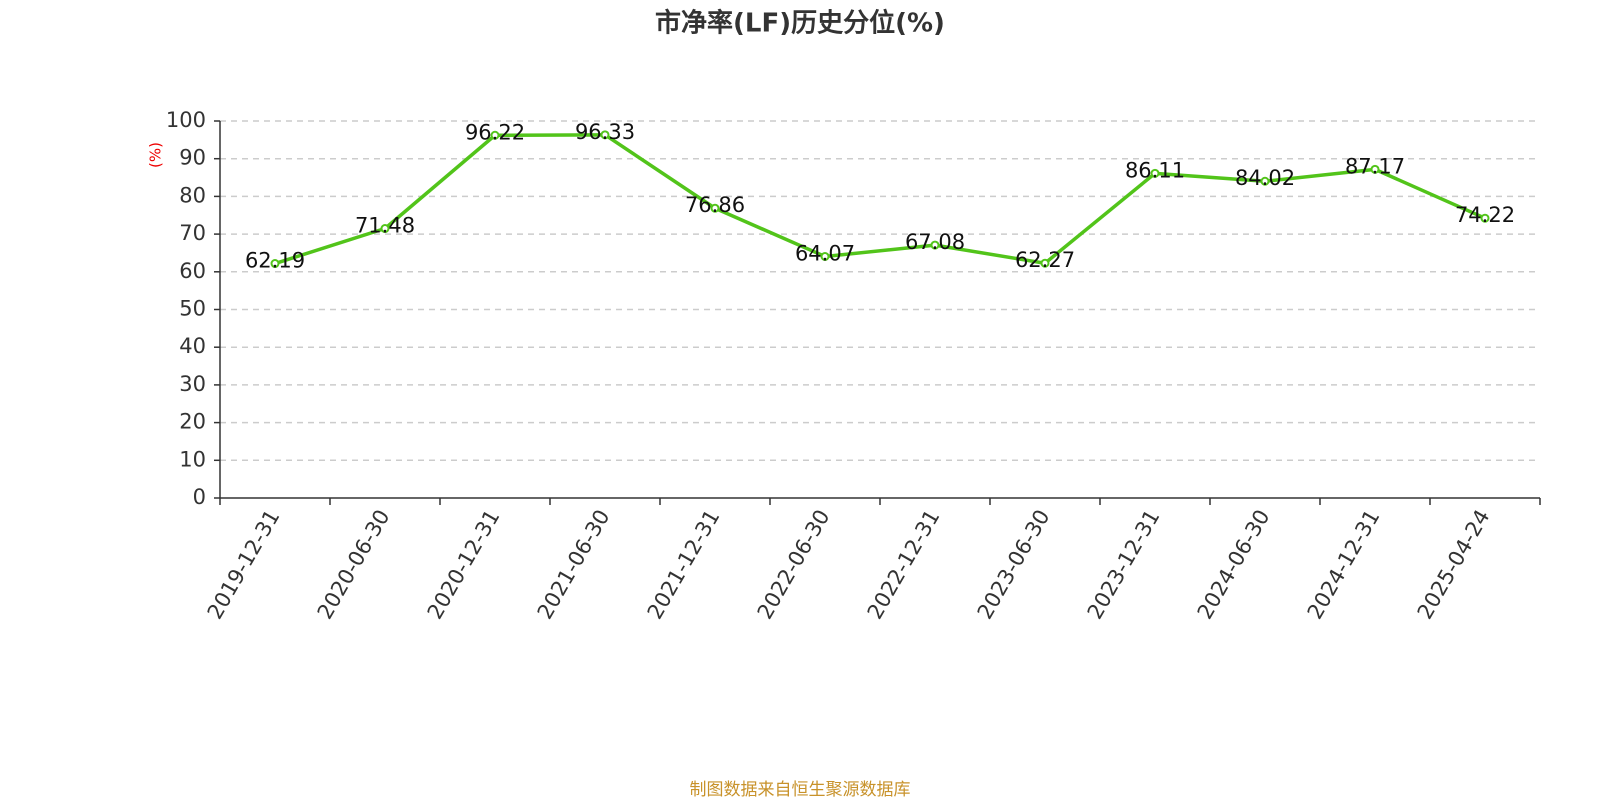 Image resolution: width=1600 pixels, height=800 pixels. I want to click on x-tick-label: 2025-04-24, so click(1454, 565).